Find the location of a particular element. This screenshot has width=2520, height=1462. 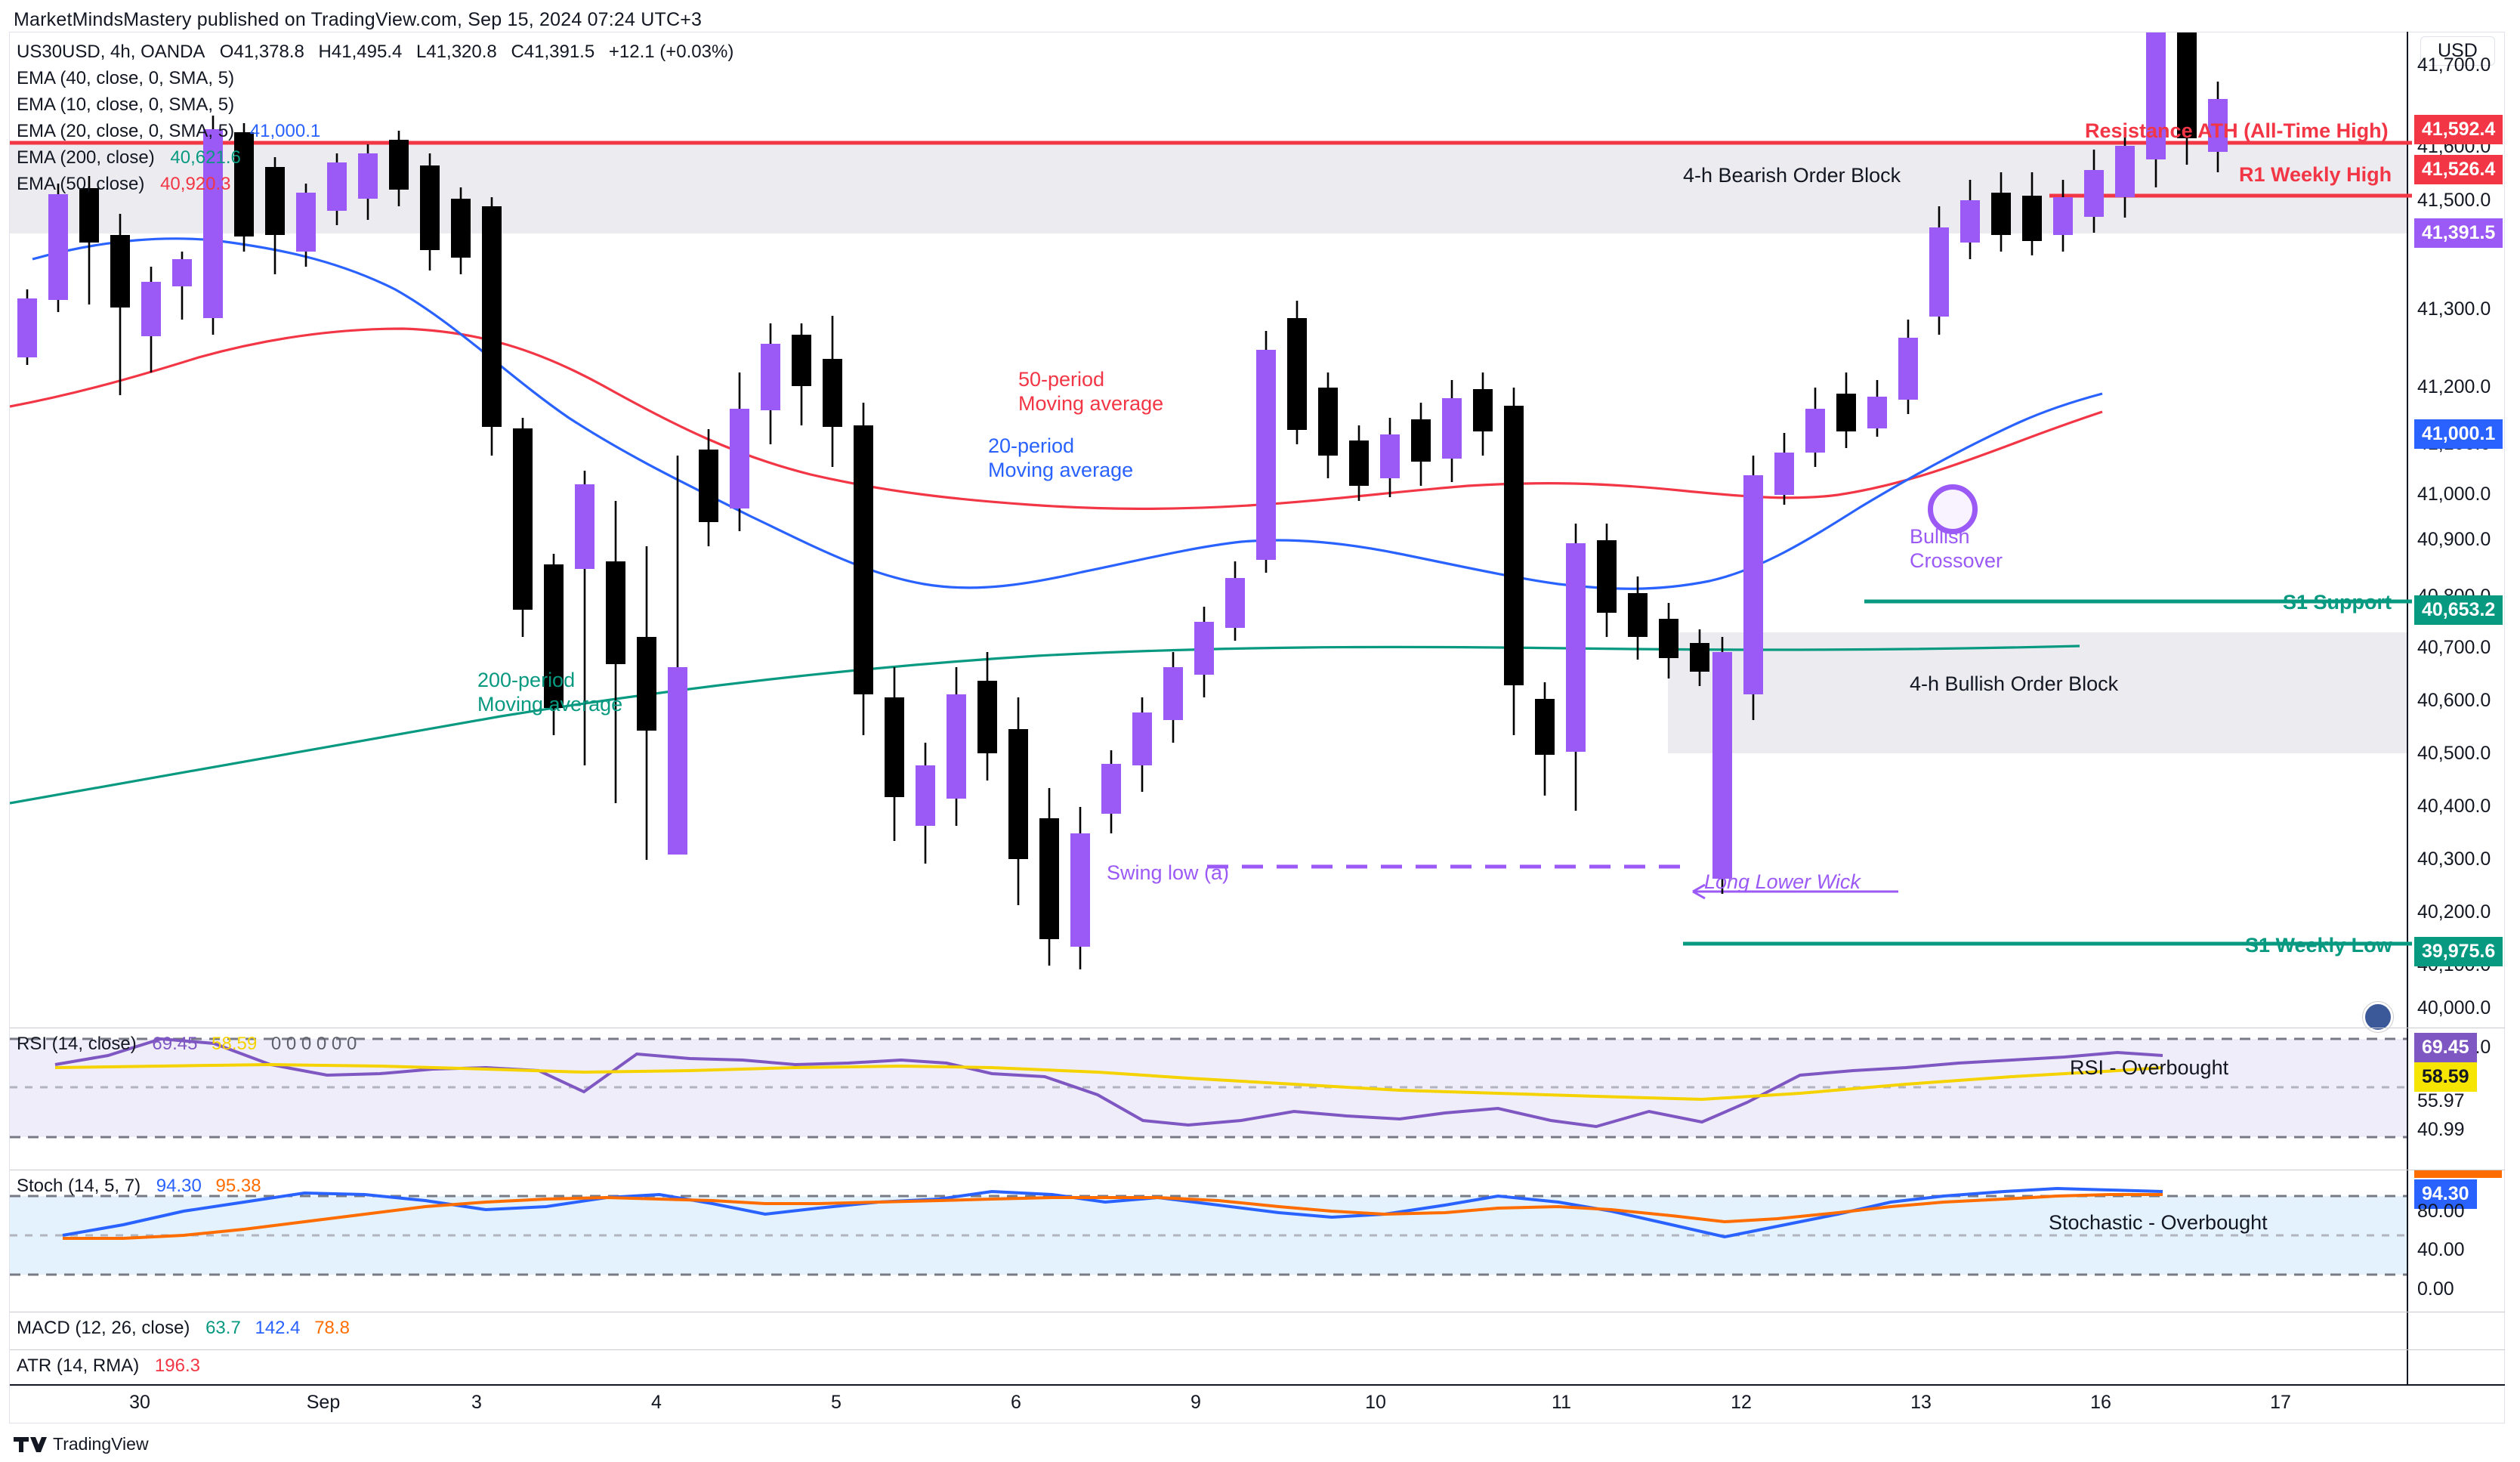

price-tick: 40,400.0 is located at coordinates (2454, 806).